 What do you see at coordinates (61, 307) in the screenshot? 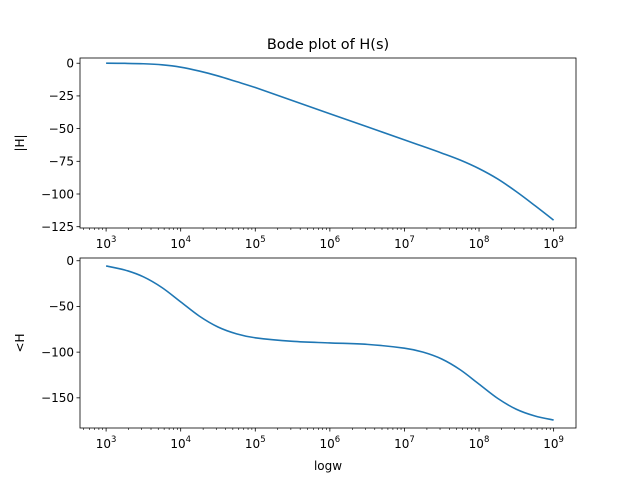
I see `phase-y-tick-label: −50` at bounding box center [61, 307].